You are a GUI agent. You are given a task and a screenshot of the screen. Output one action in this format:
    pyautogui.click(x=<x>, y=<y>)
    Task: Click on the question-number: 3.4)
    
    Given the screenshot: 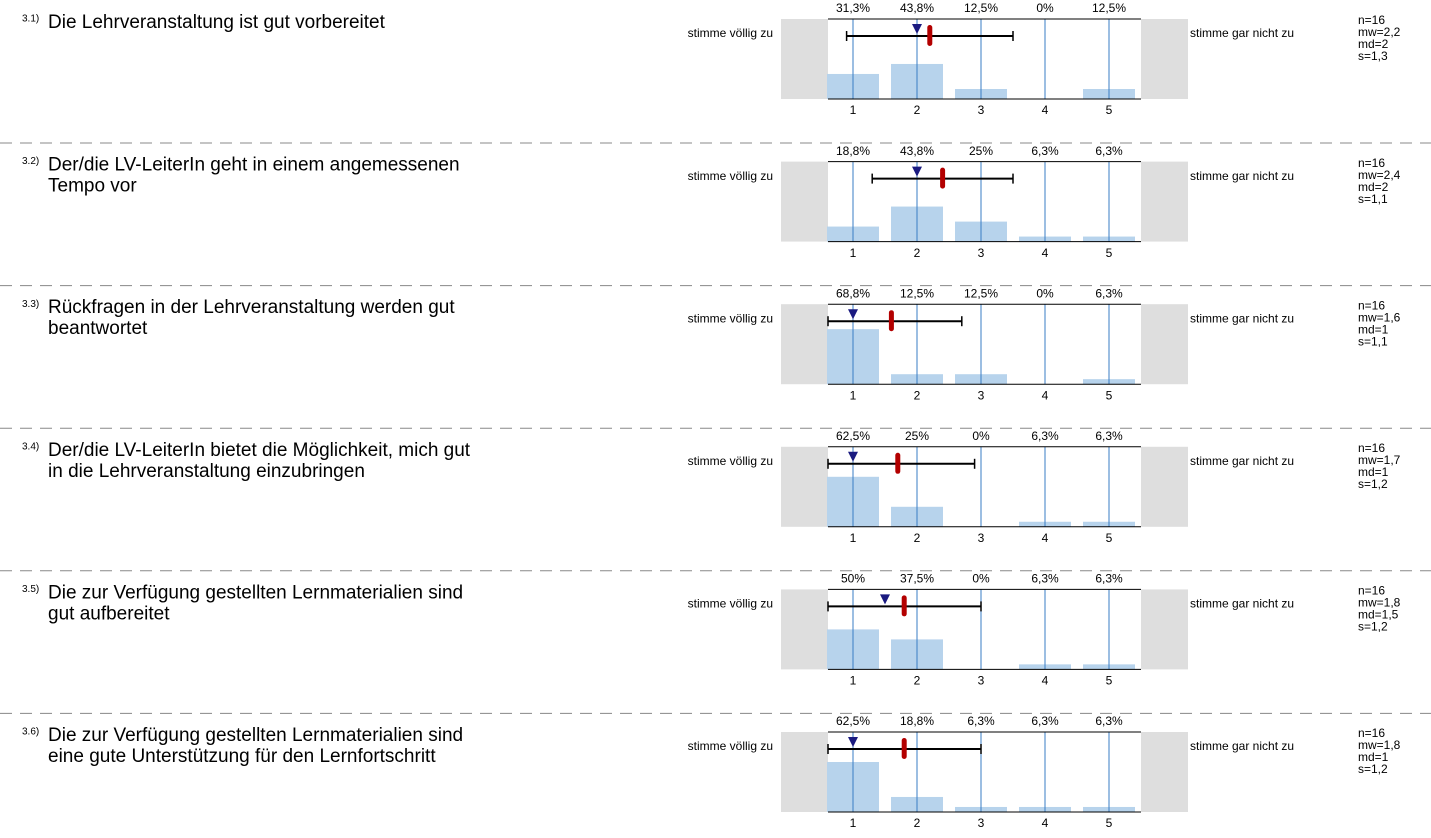 What is the action you would take?
    pyautogui.click(x=30, y=446)
    